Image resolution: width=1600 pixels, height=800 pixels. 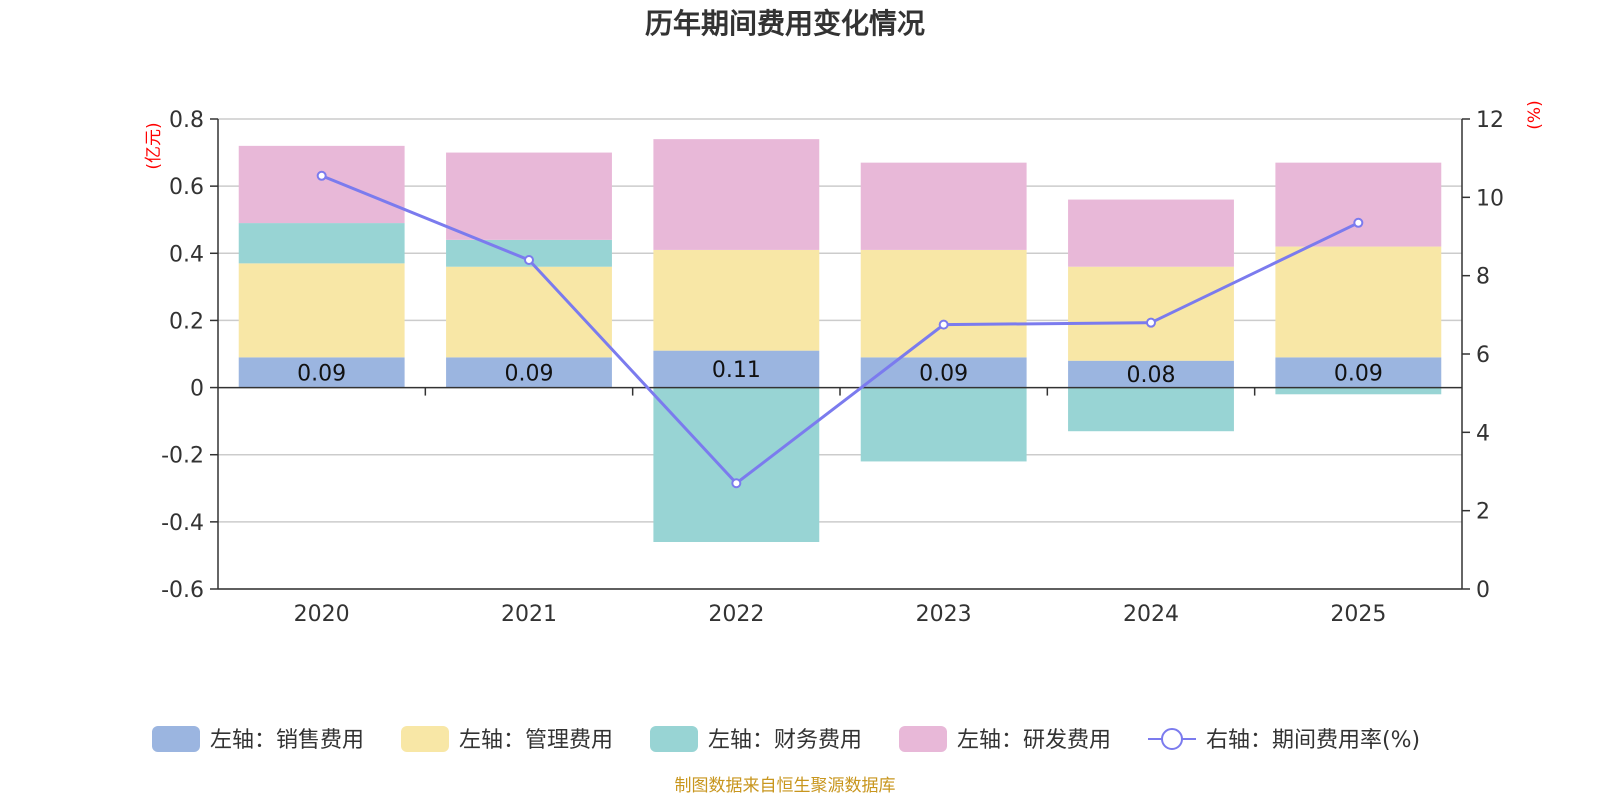 I want to click on bar-data-label: 0.08, so click(x=1151, y=375).